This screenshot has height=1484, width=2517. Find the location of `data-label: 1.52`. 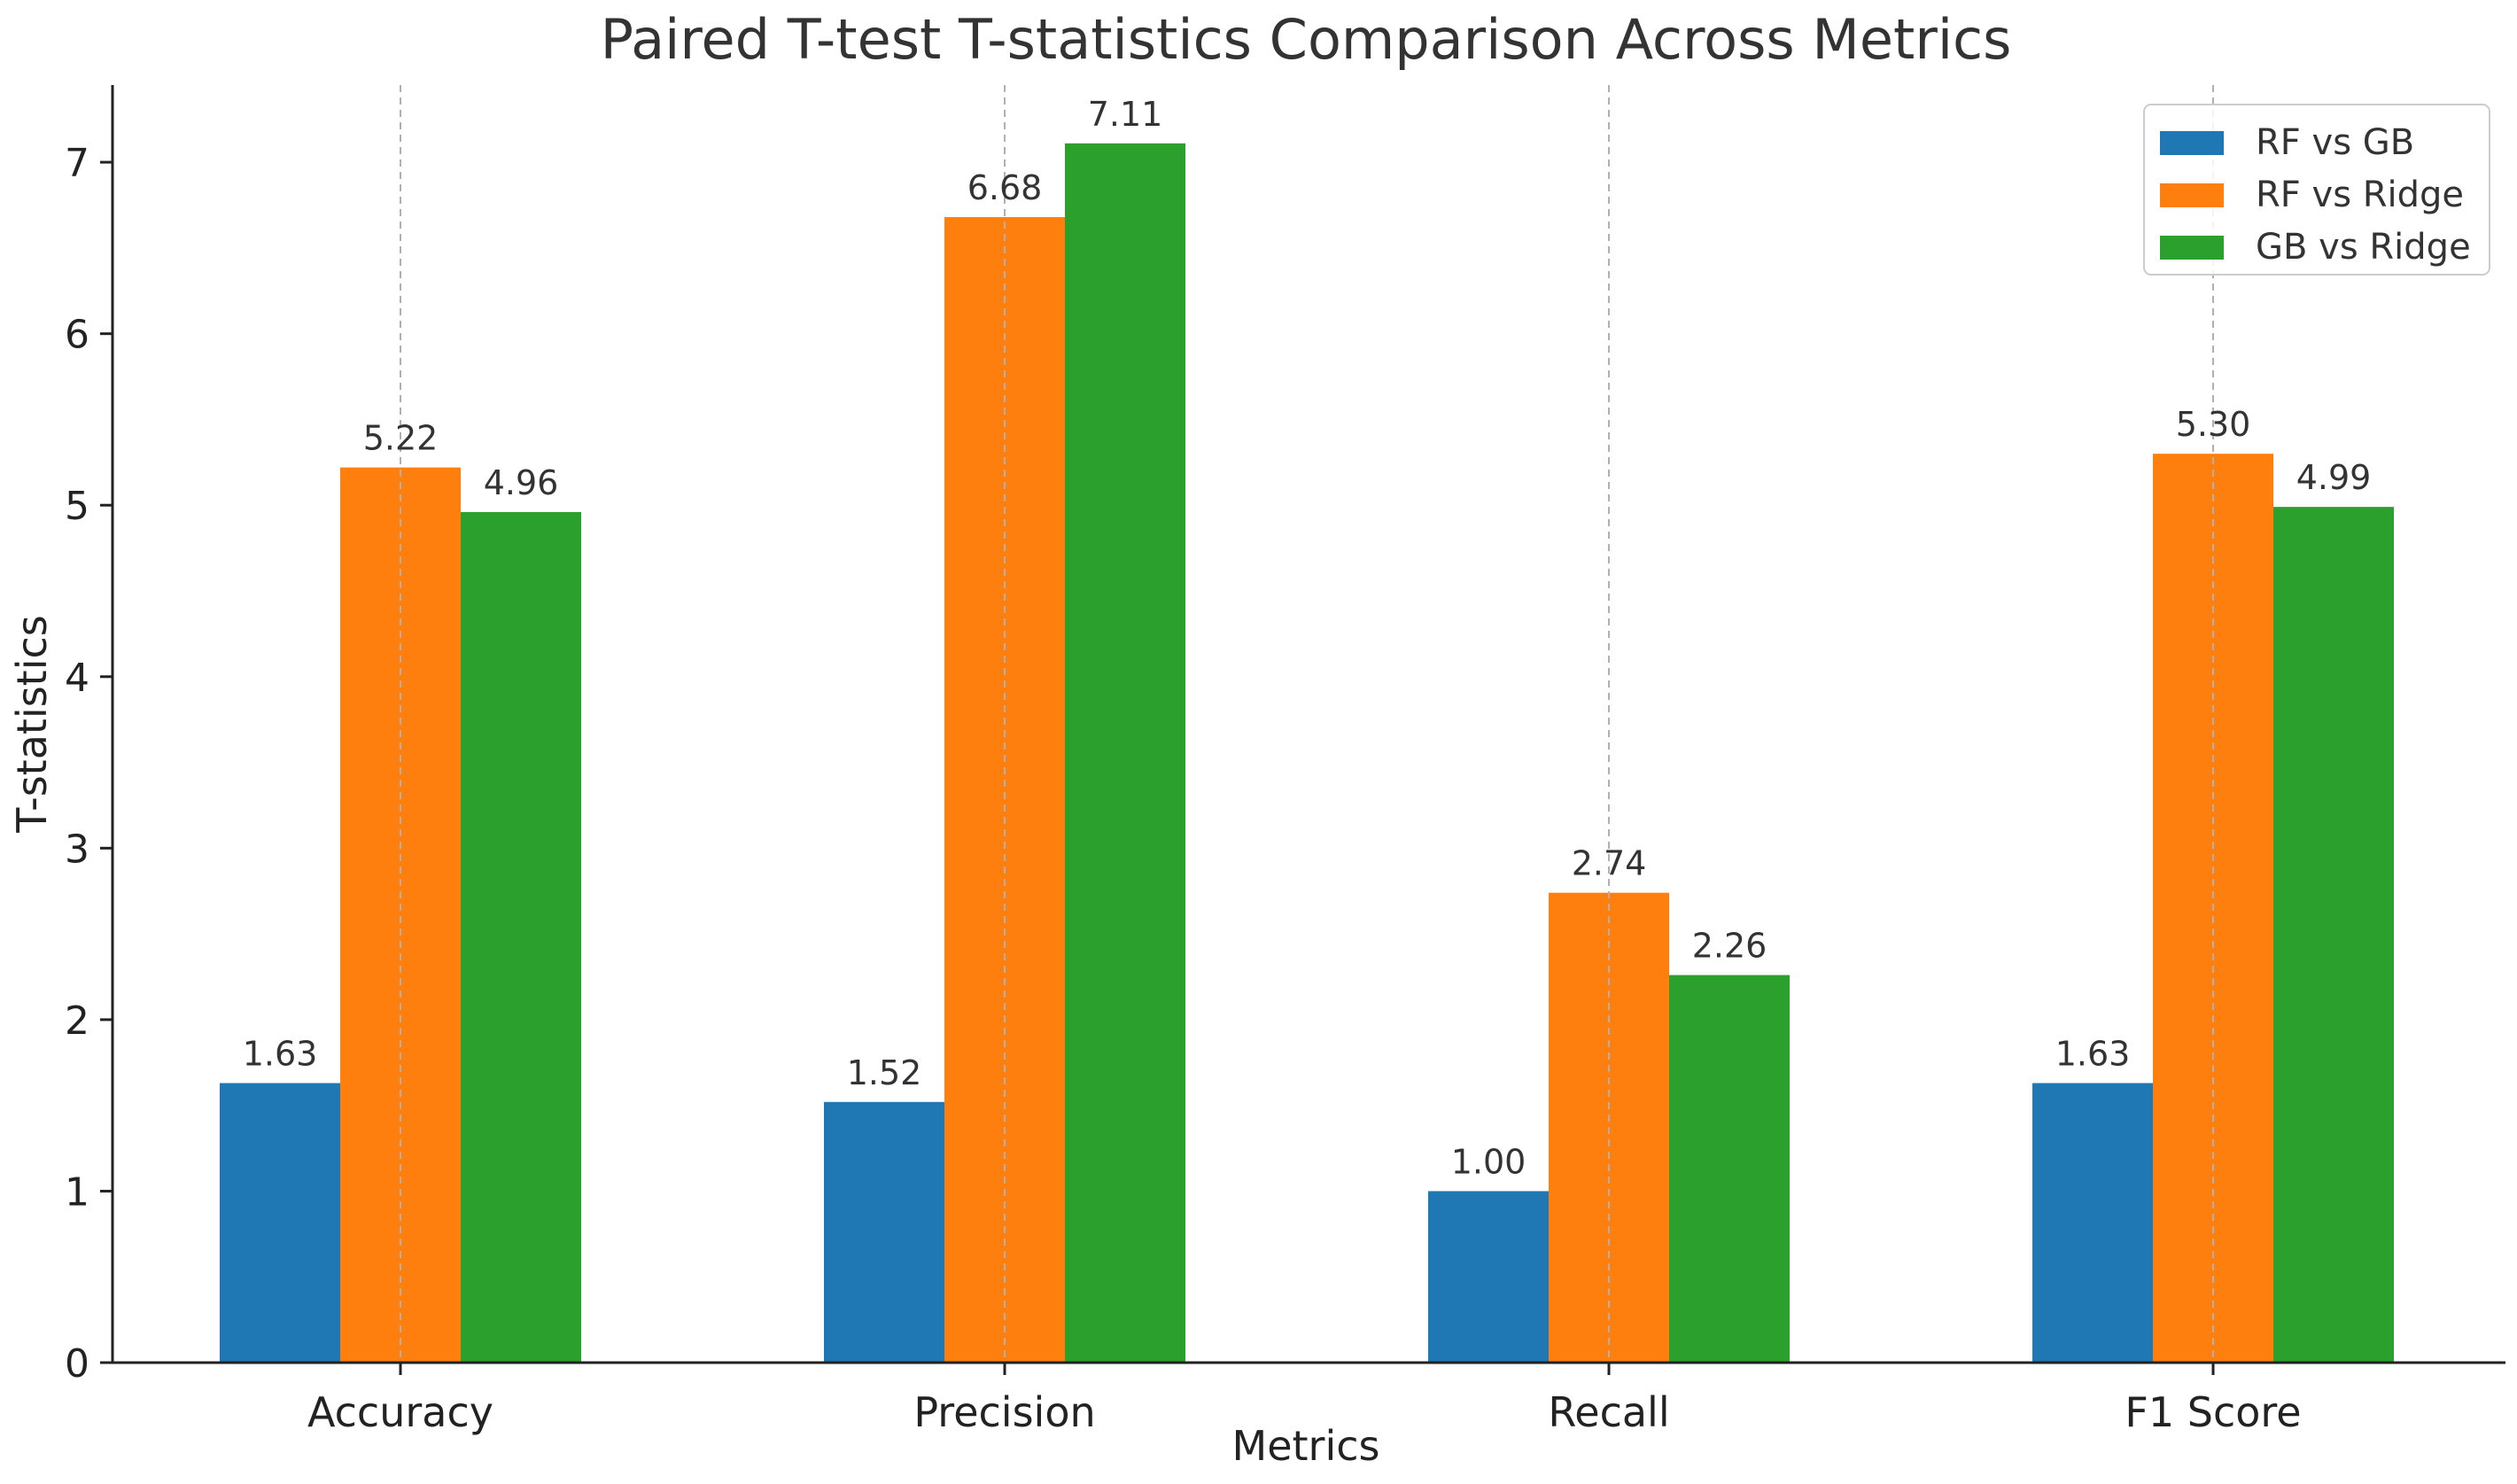

data-label: 1.52 is located at coordinates (884, 1072).